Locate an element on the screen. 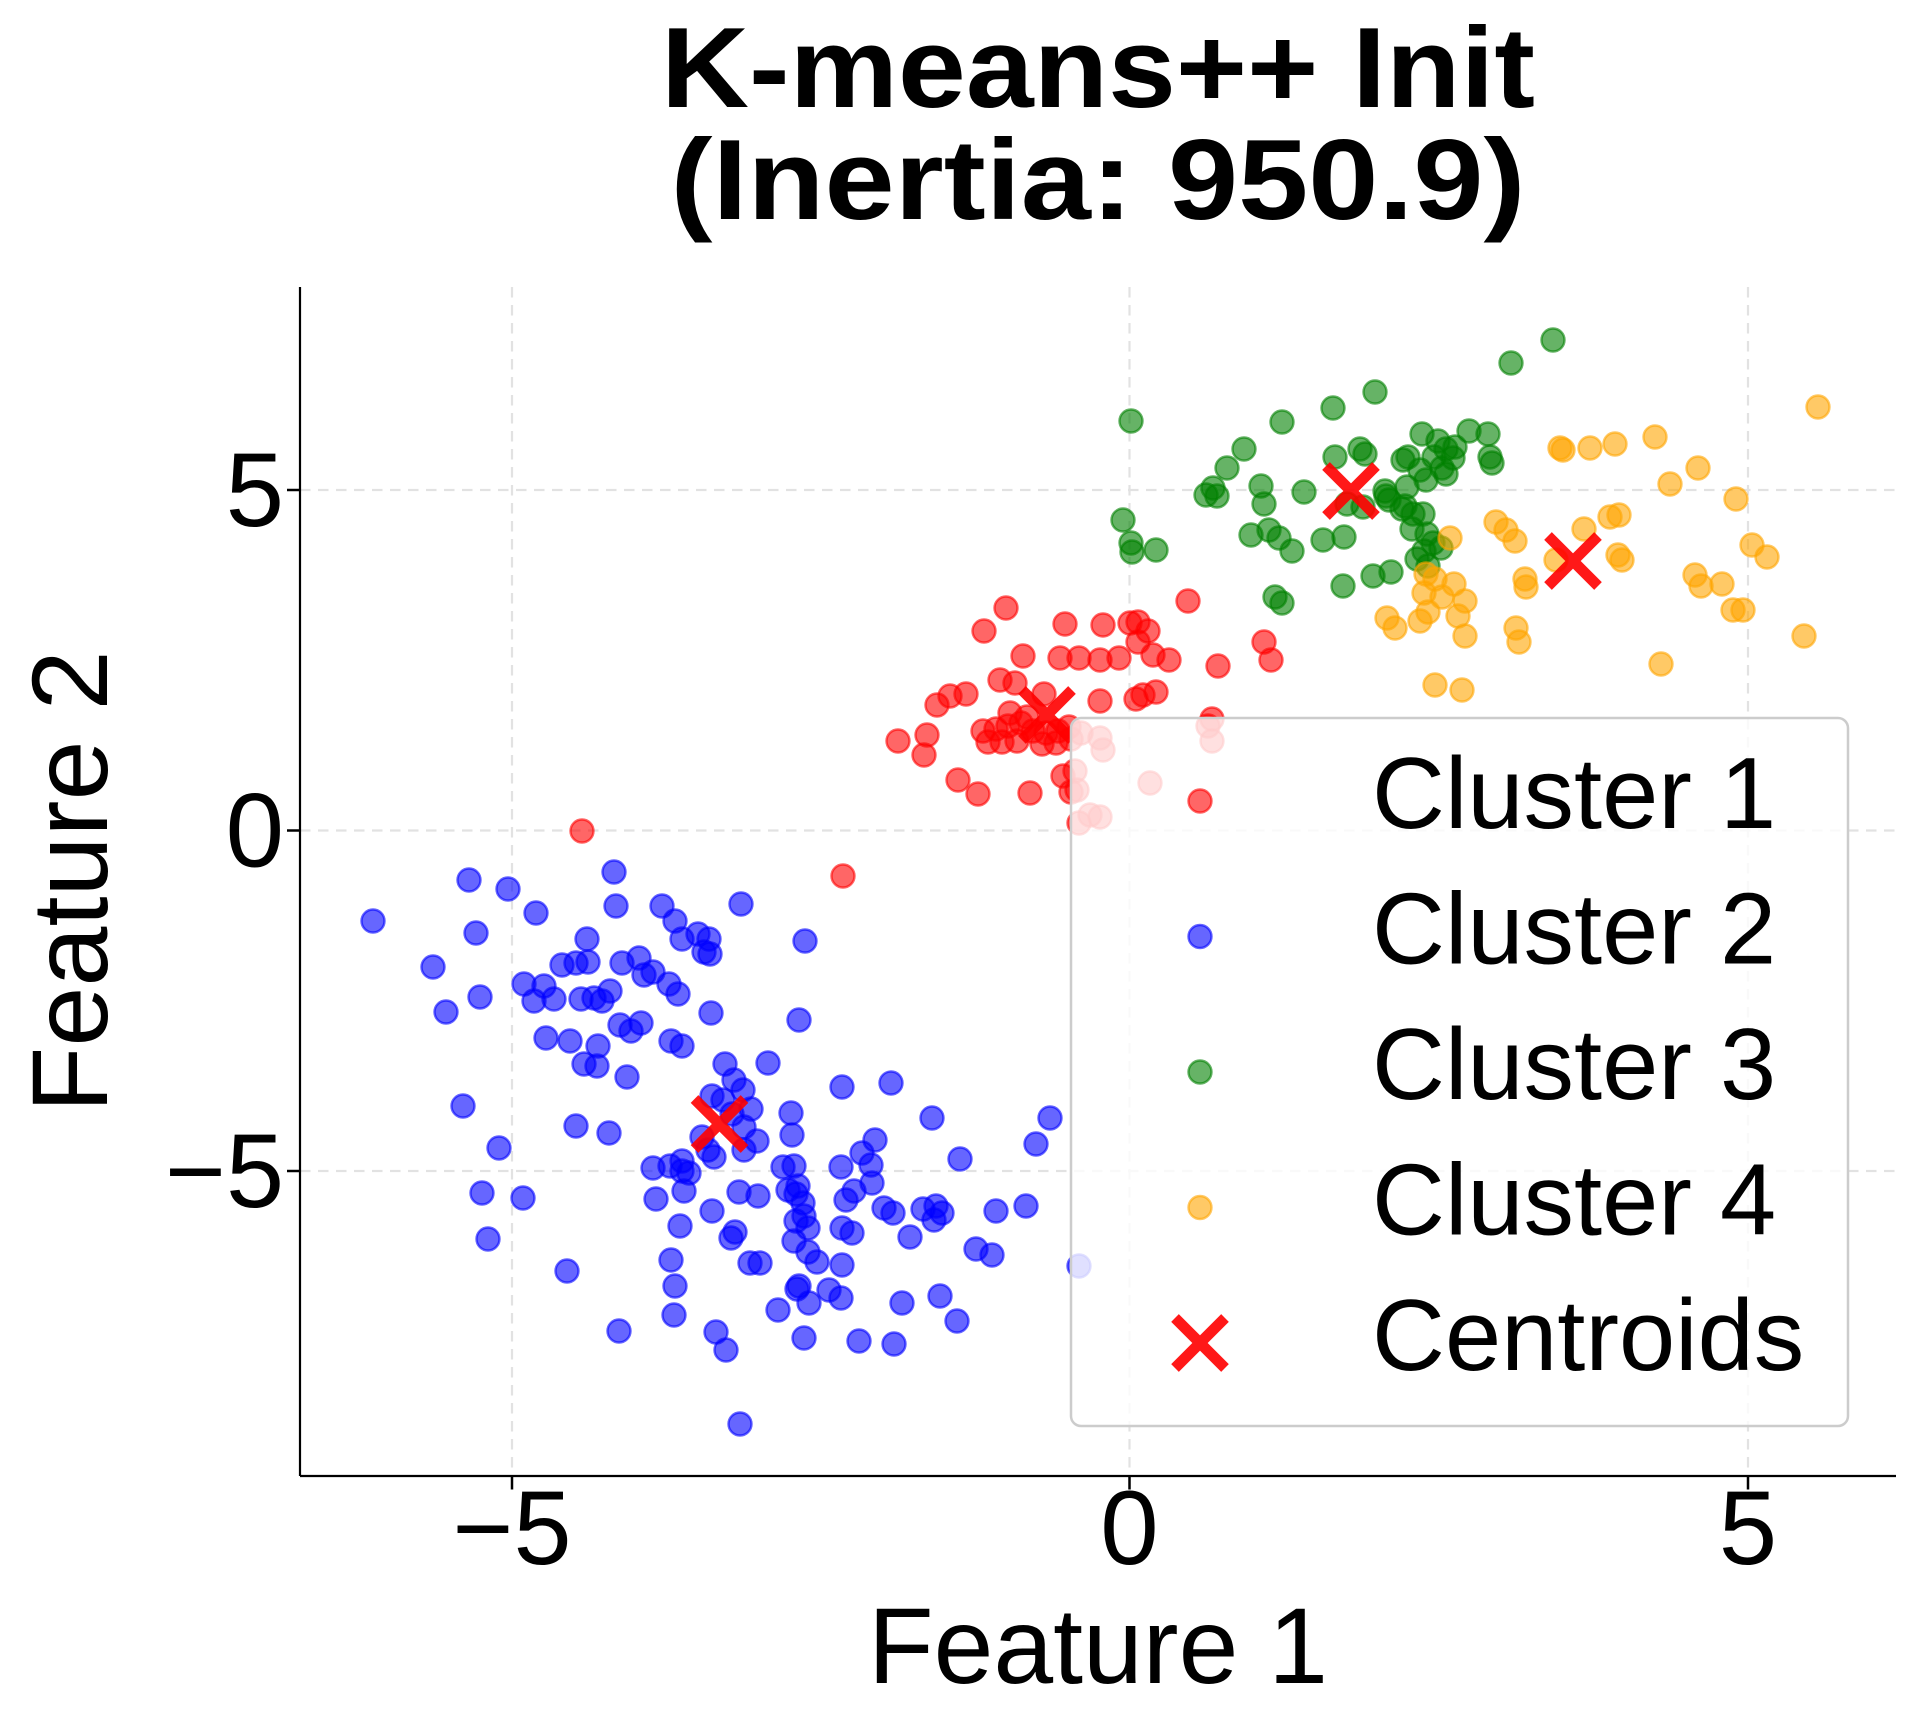  svg-text: Cluster 1 is located at coordinates (1574, 794).